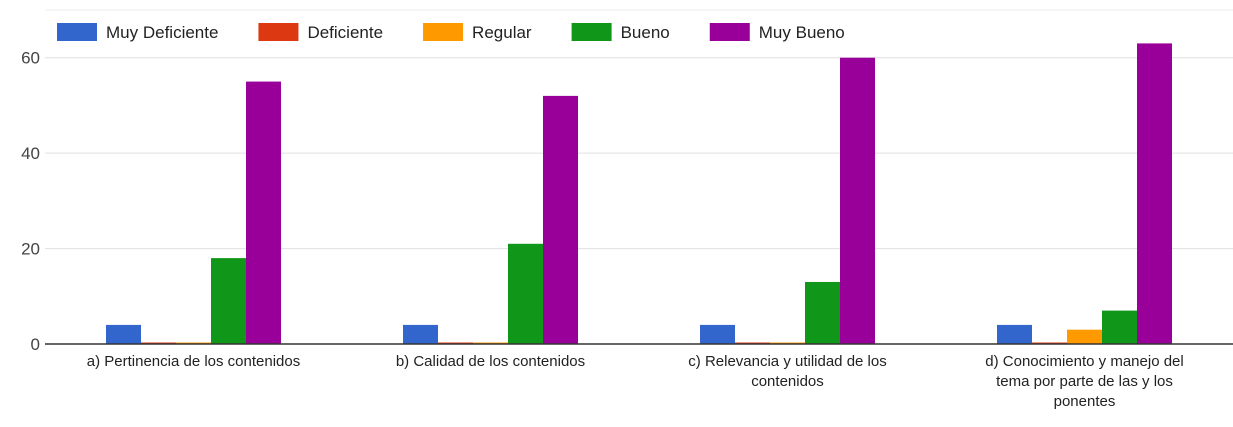  I want to click on x-tick-label: b) Calidad de los contenidos, so click(490, 361).